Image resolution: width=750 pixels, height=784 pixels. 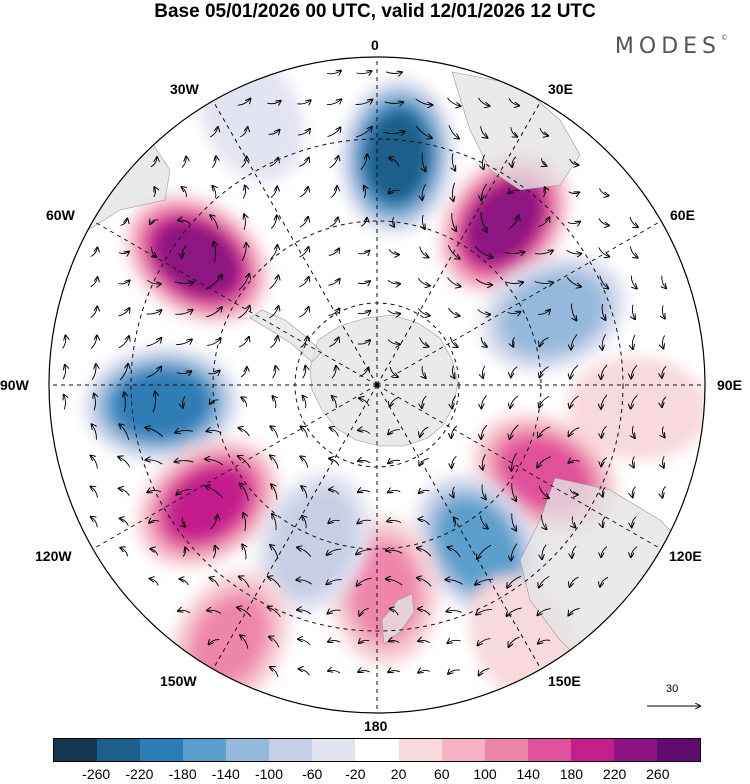 What do you see at coordinates (182, 774) in the screenshot?
I see `colorbar-tick-label: -180` at bounding box center [182, 774].